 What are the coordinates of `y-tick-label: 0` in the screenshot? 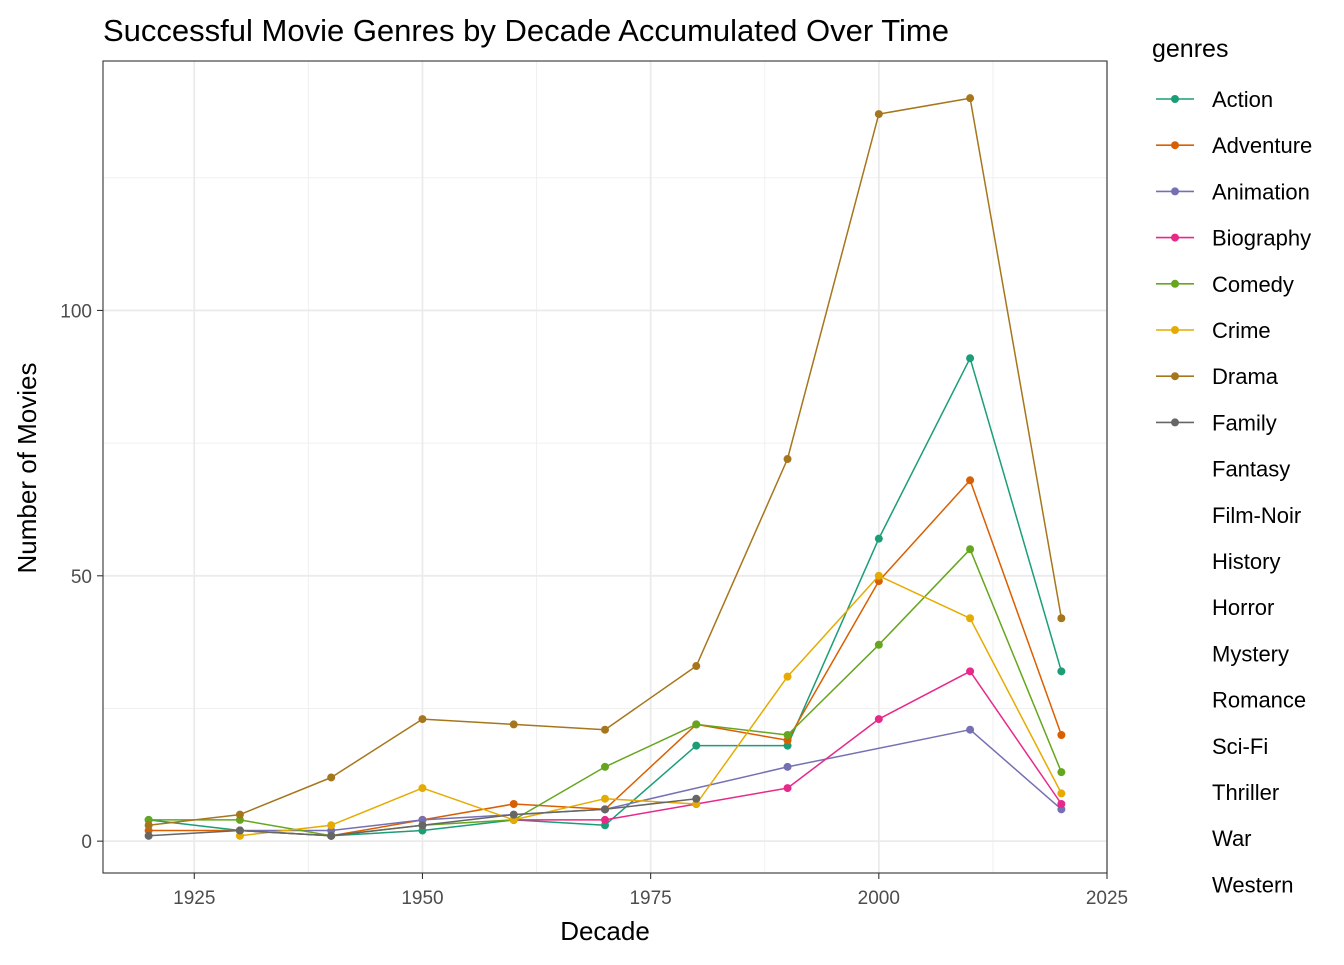 It's located at (86, 842).